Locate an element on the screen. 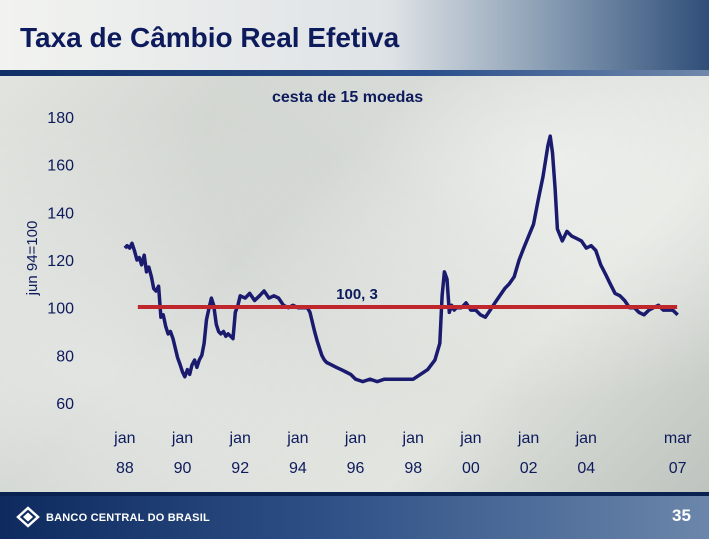 This screenshot has height=539, width=709. x-tick-label-bottom: 88 is located at coordinates (125, 468).